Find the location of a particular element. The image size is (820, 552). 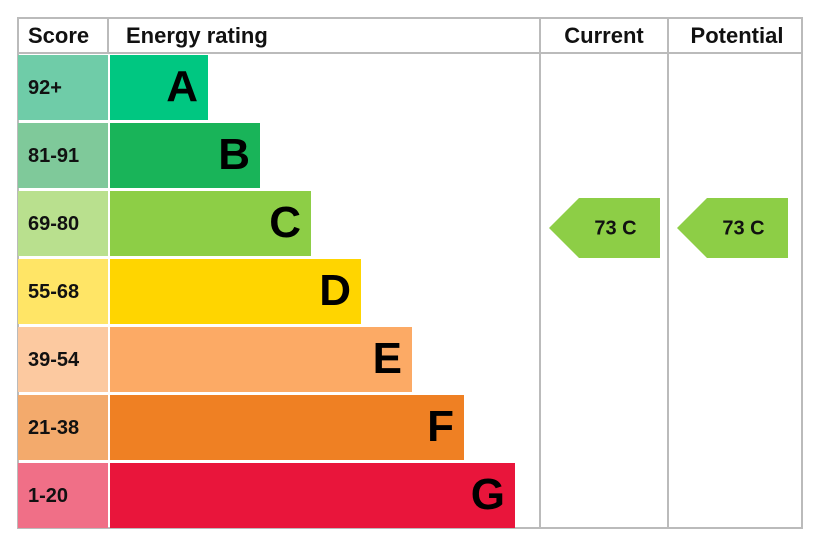

score-label: 69-80 is located at coordinates (53, 224).